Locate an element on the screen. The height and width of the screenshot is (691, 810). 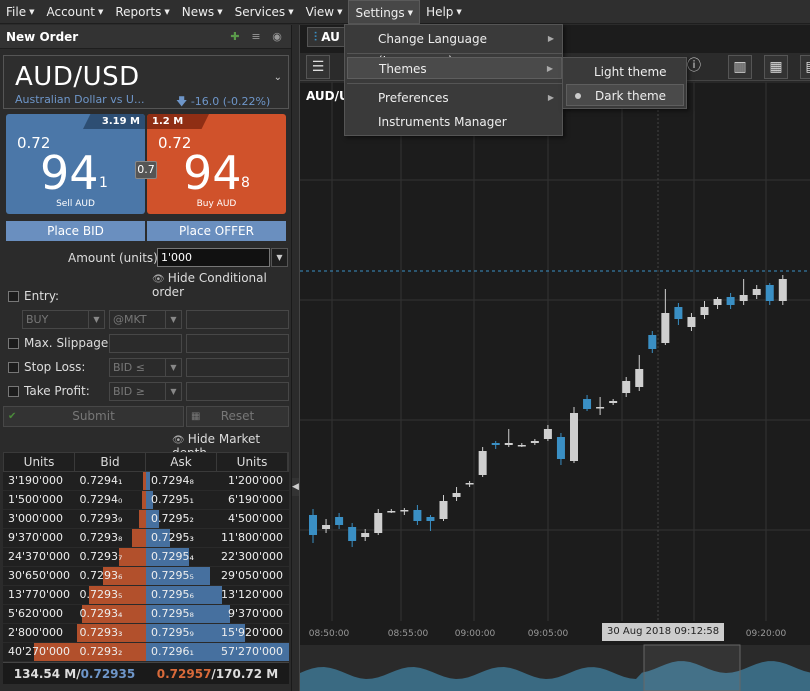
bid-price-cell: 0.7294₁ is located at coordinates (101, 480).